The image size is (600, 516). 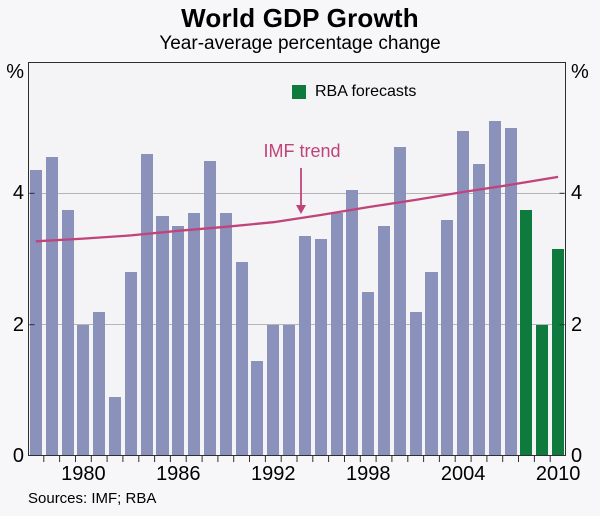 What do you see at coordinates (83, 474) in the screenshot?
I see `x-axis-label-1980: 1980` at bounding box center [83, 474].